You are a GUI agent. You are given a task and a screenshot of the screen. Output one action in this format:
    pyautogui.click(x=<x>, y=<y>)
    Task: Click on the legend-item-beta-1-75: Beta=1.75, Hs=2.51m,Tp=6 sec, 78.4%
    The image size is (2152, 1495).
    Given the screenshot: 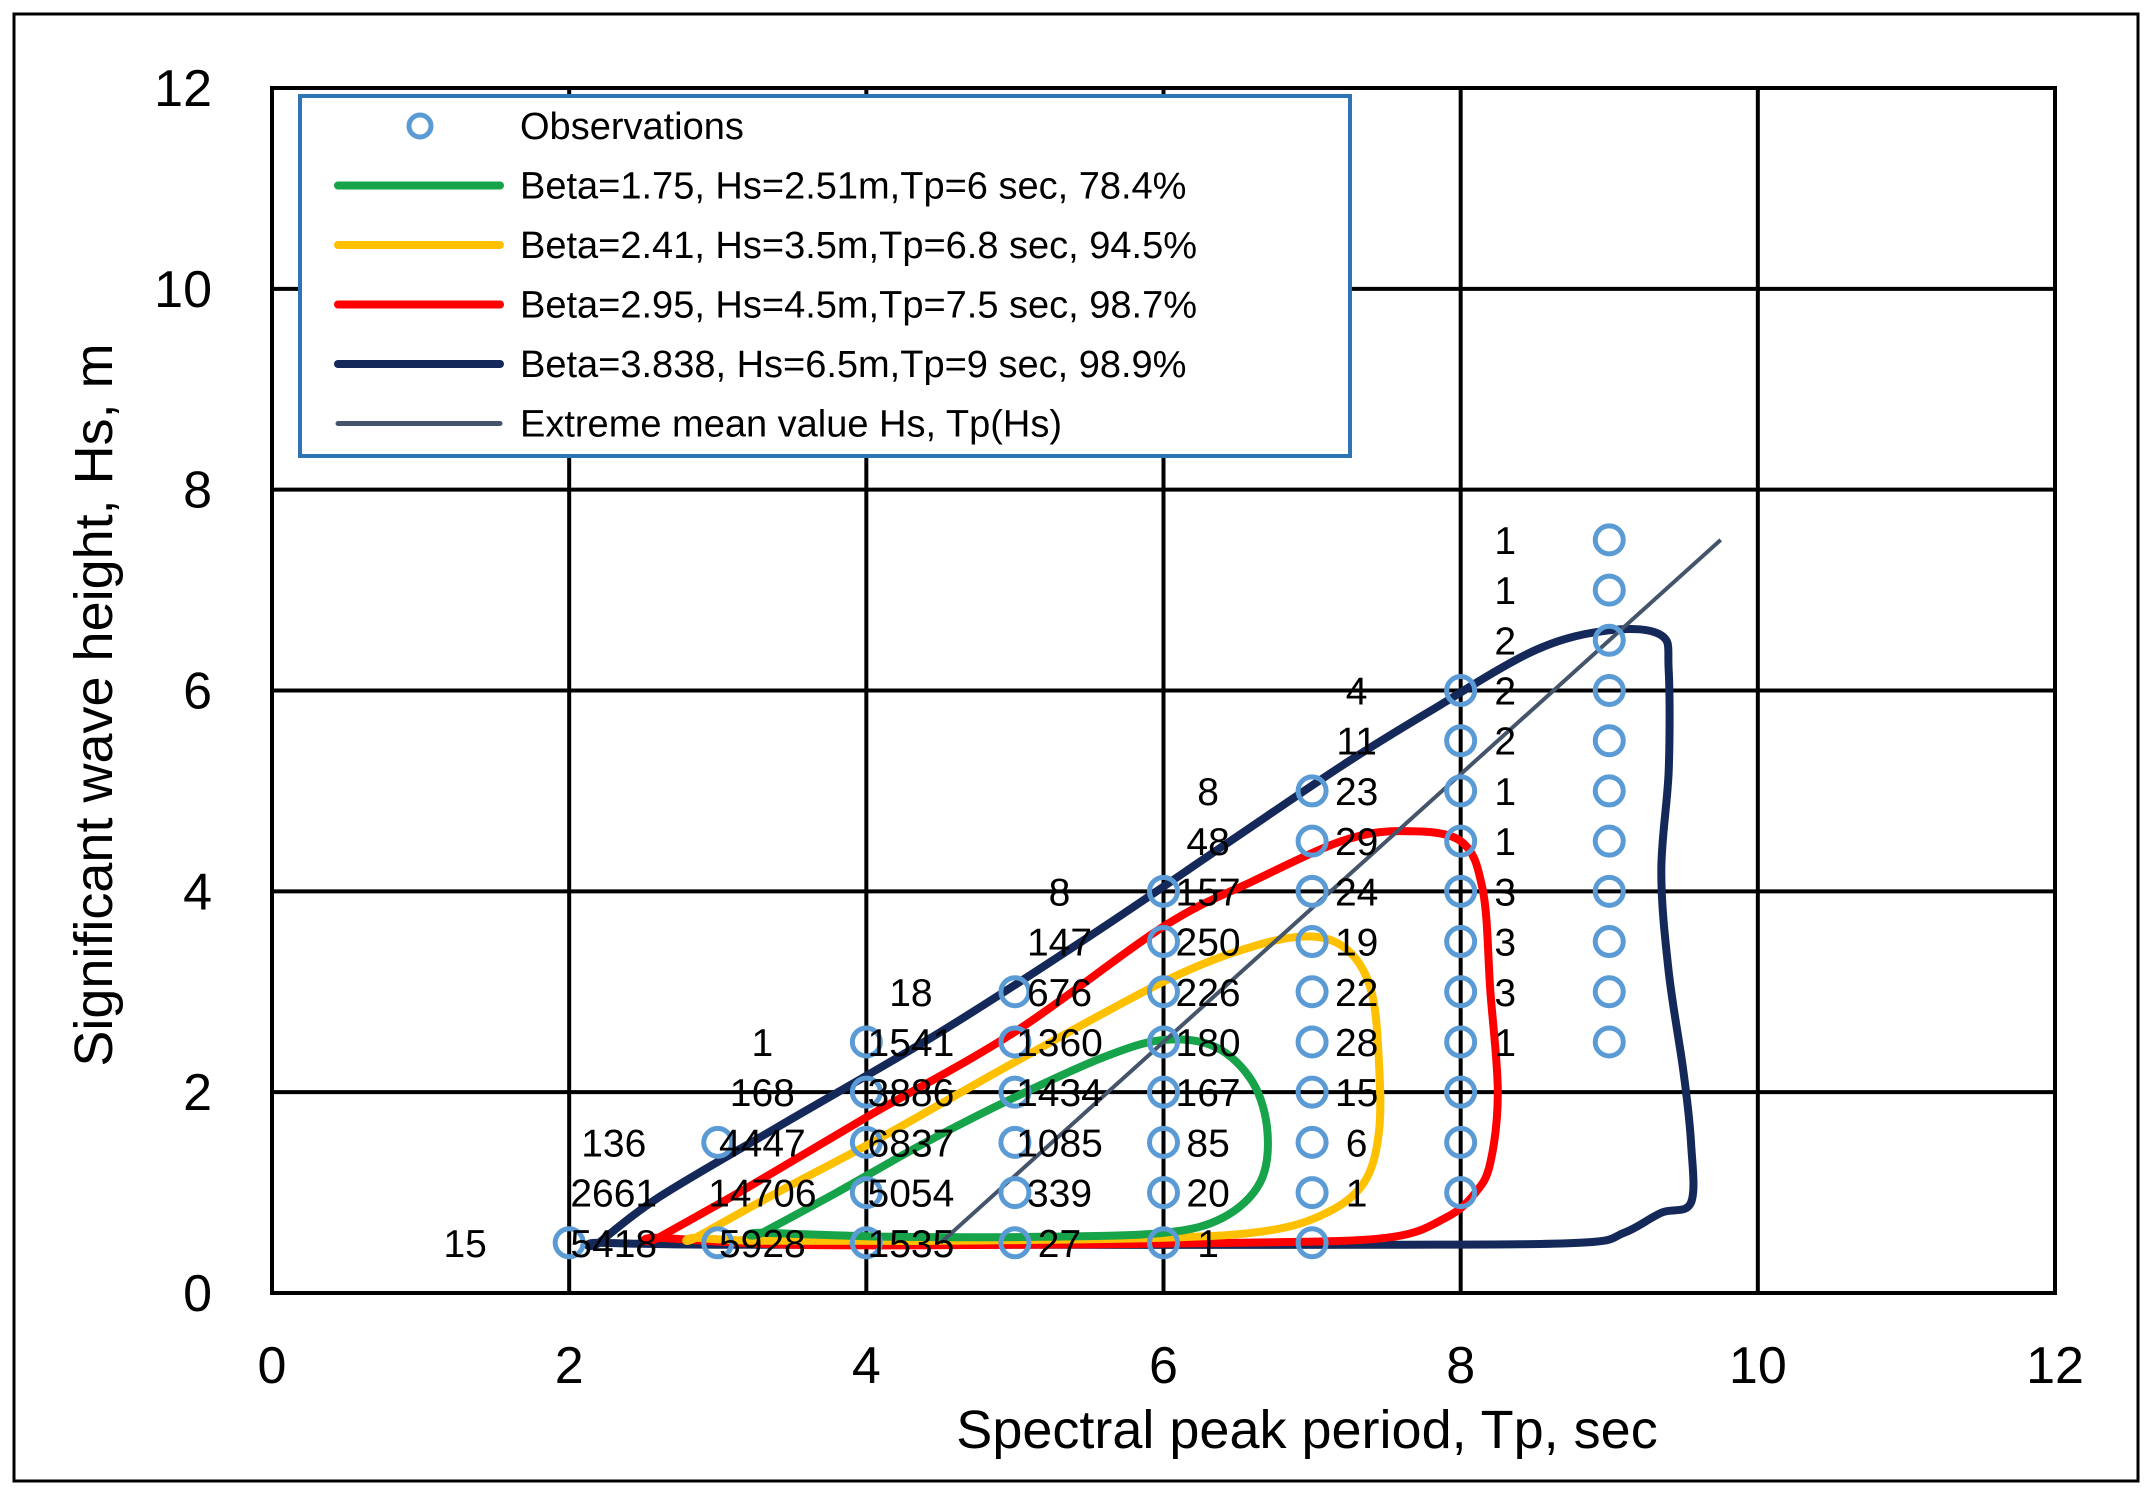 What is the action you would take?
    pyautogui.click(x=760, y=187)
    